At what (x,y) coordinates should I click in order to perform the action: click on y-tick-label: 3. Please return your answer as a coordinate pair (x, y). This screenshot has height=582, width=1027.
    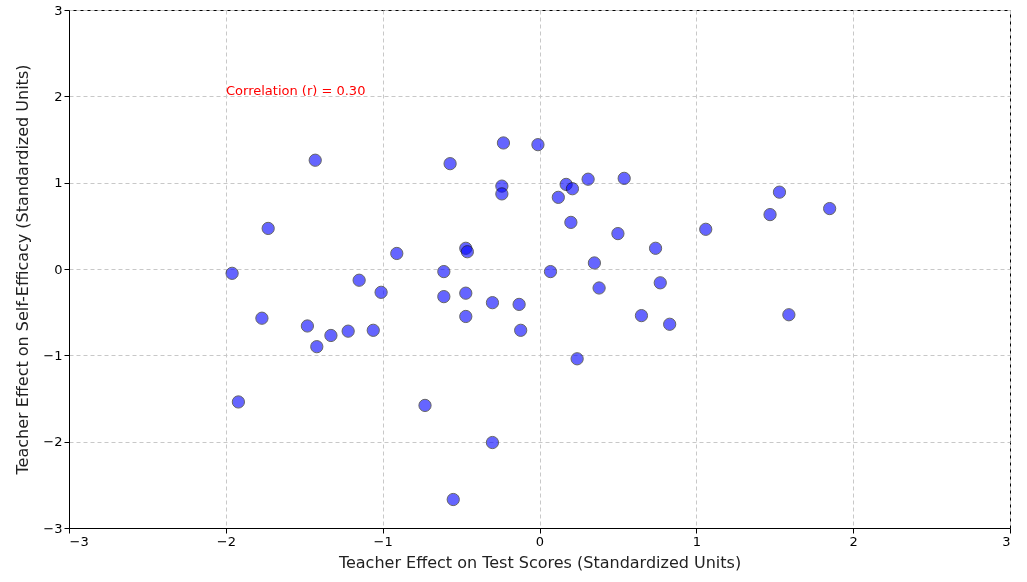
    Looking at the image, I should click on (58, 10).